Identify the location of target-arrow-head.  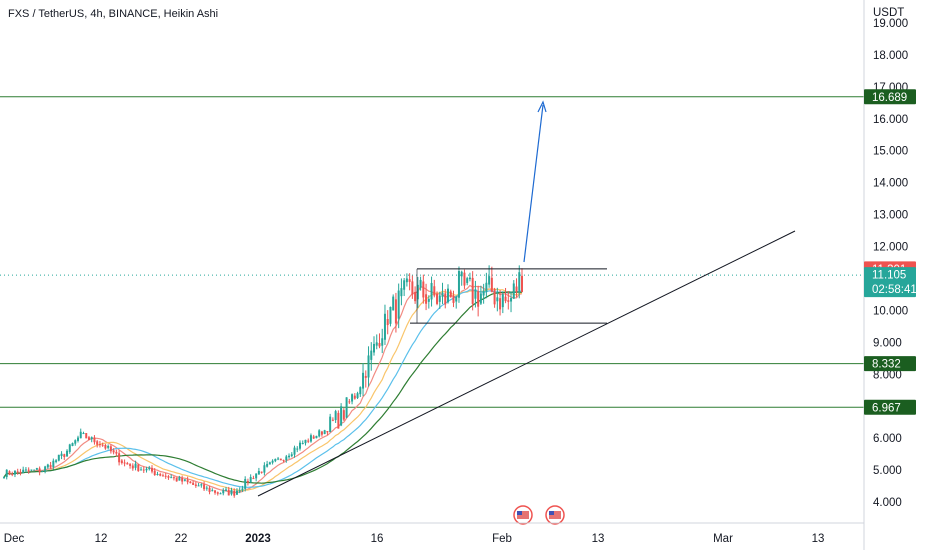
(542, 106).